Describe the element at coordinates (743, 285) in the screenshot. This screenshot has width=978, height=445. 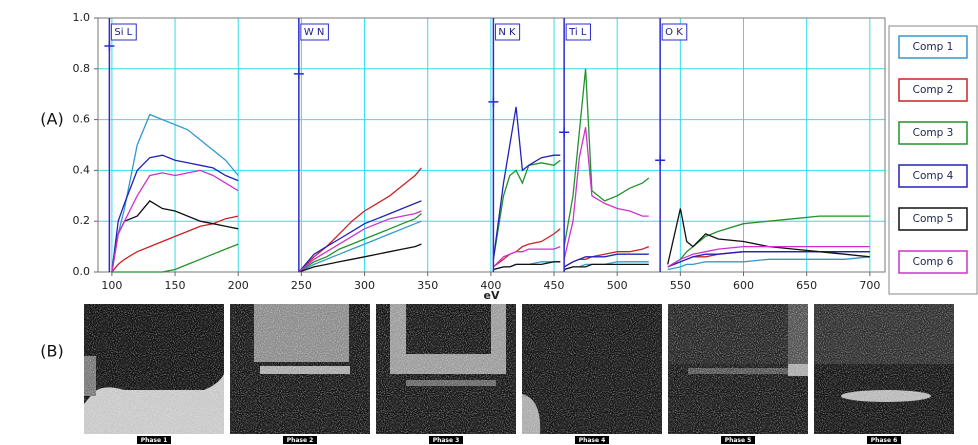
I see `x-tick-label: 600` at that location.